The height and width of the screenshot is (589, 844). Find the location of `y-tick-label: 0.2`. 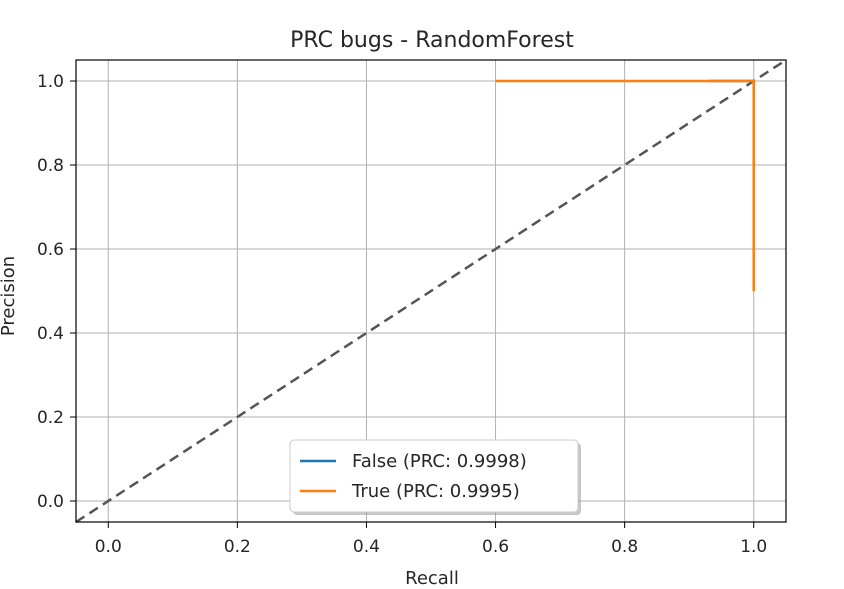

y-tick-label: 0.2 is located at coordinates (50, 418).